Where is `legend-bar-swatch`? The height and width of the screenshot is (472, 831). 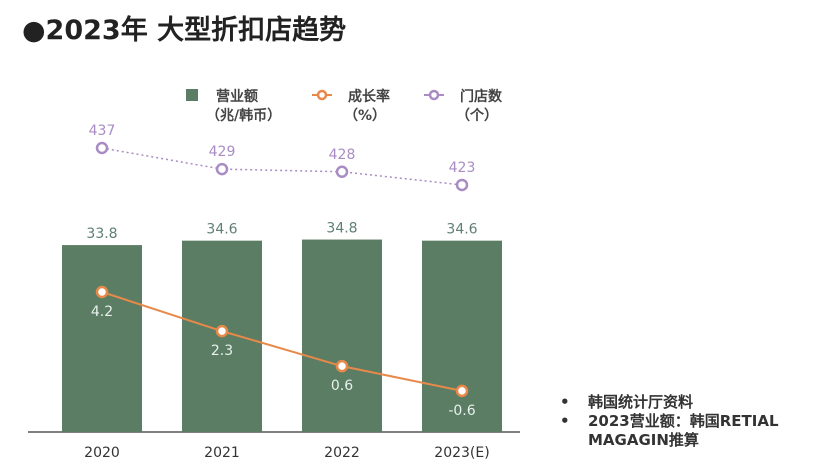
legend-bar-swatch is located at coordinates (192, 95).